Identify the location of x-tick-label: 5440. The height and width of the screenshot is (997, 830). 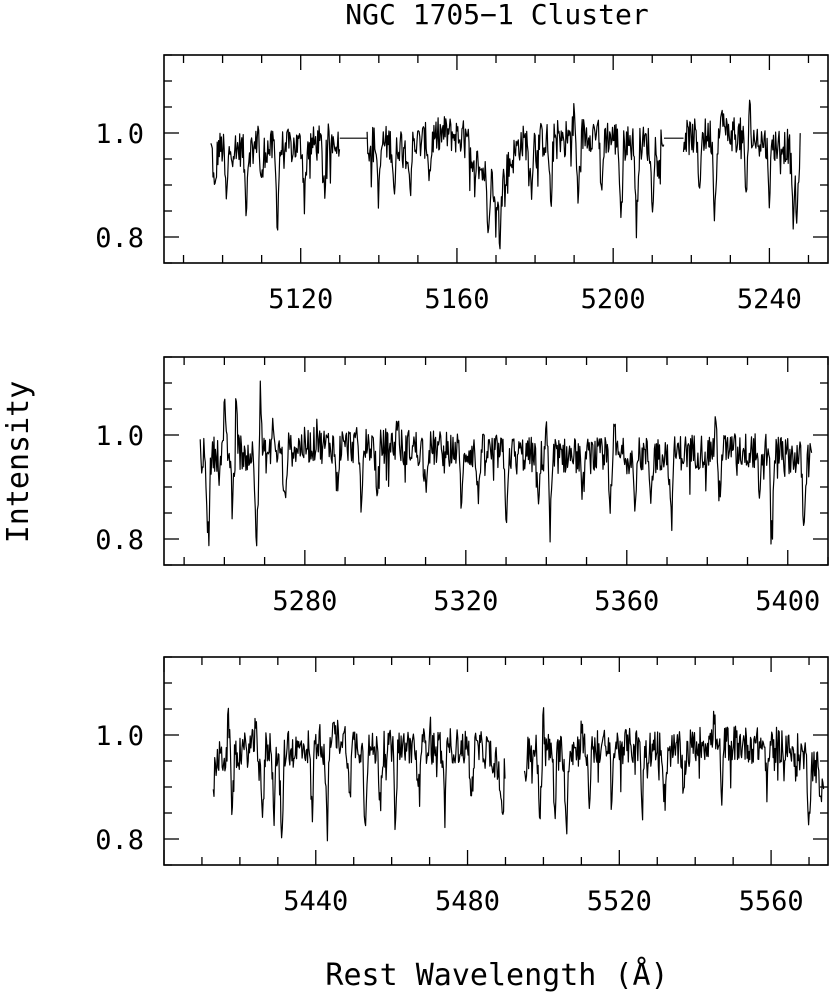
(315, 901).